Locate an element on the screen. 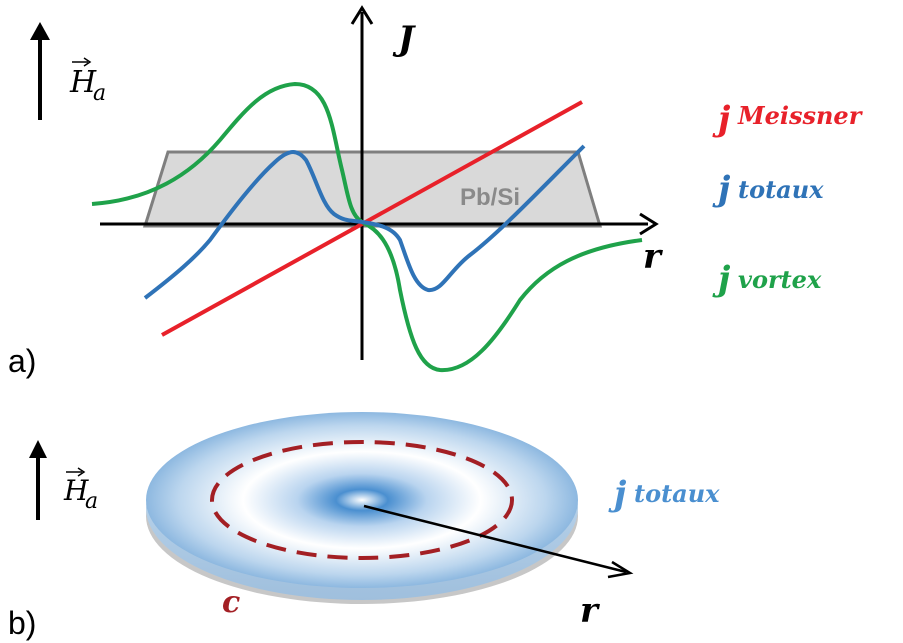 This screenshot has width=903, height=643. legend-a: j Meissner j totaux j vortex is located at coordinates (788, 199).